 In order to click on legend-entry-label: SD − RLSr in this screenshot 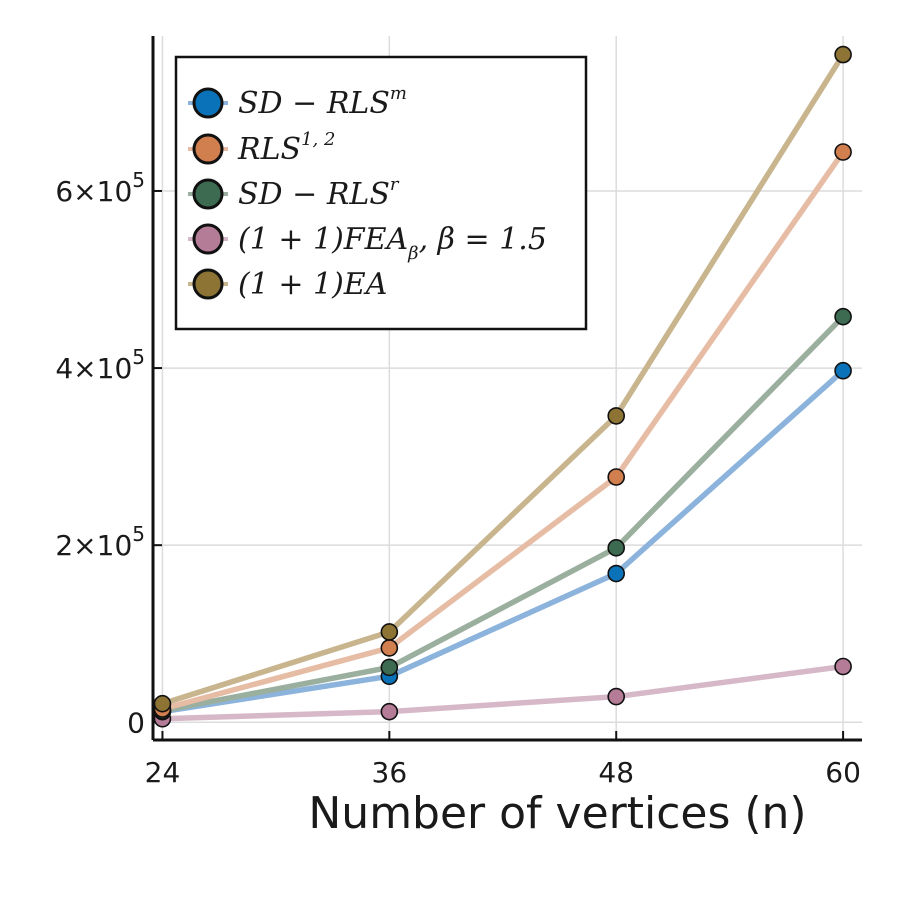, I will do `click(319, 193)`.